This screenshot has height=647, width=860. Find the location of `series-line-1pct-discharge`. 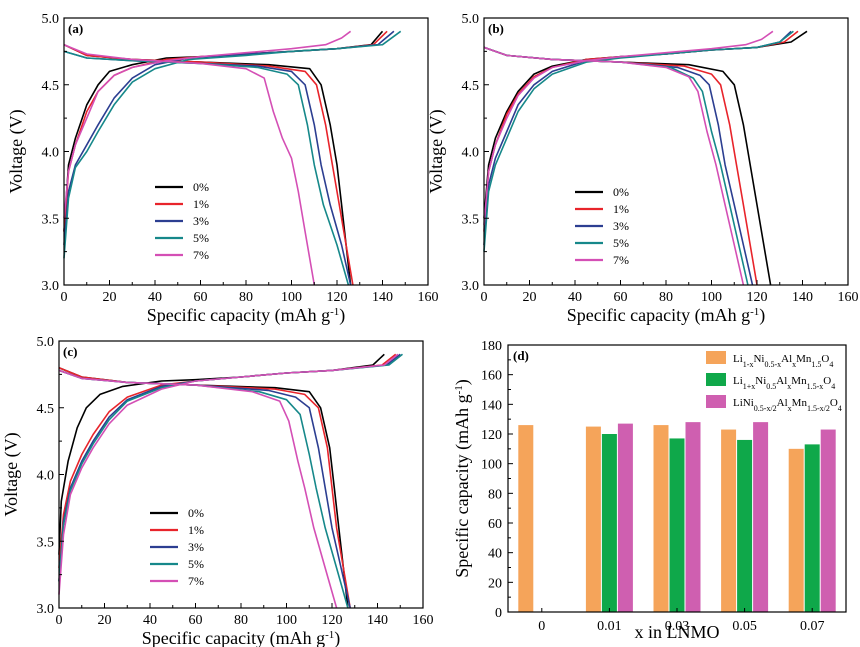

series-line-1pct-discharge is located at coordinates (204, 487).